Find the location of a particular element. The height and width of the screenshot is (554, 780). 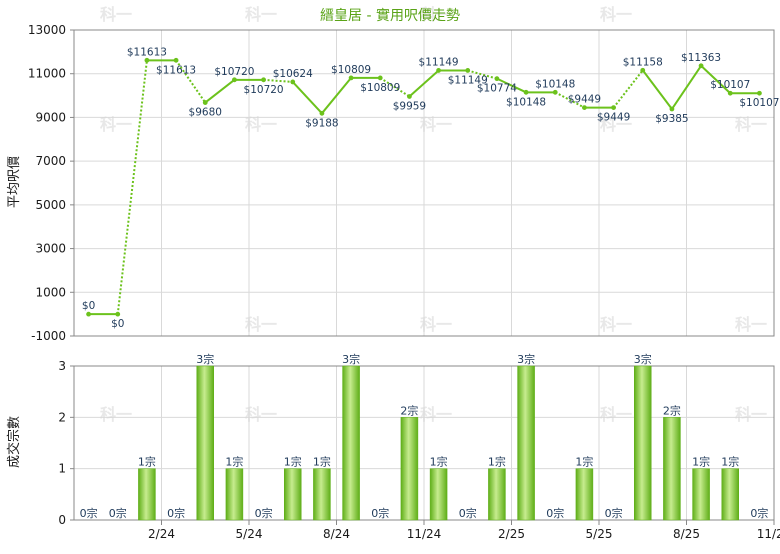

top-ytick-label: 1000 is located at coordinates (50, 292).